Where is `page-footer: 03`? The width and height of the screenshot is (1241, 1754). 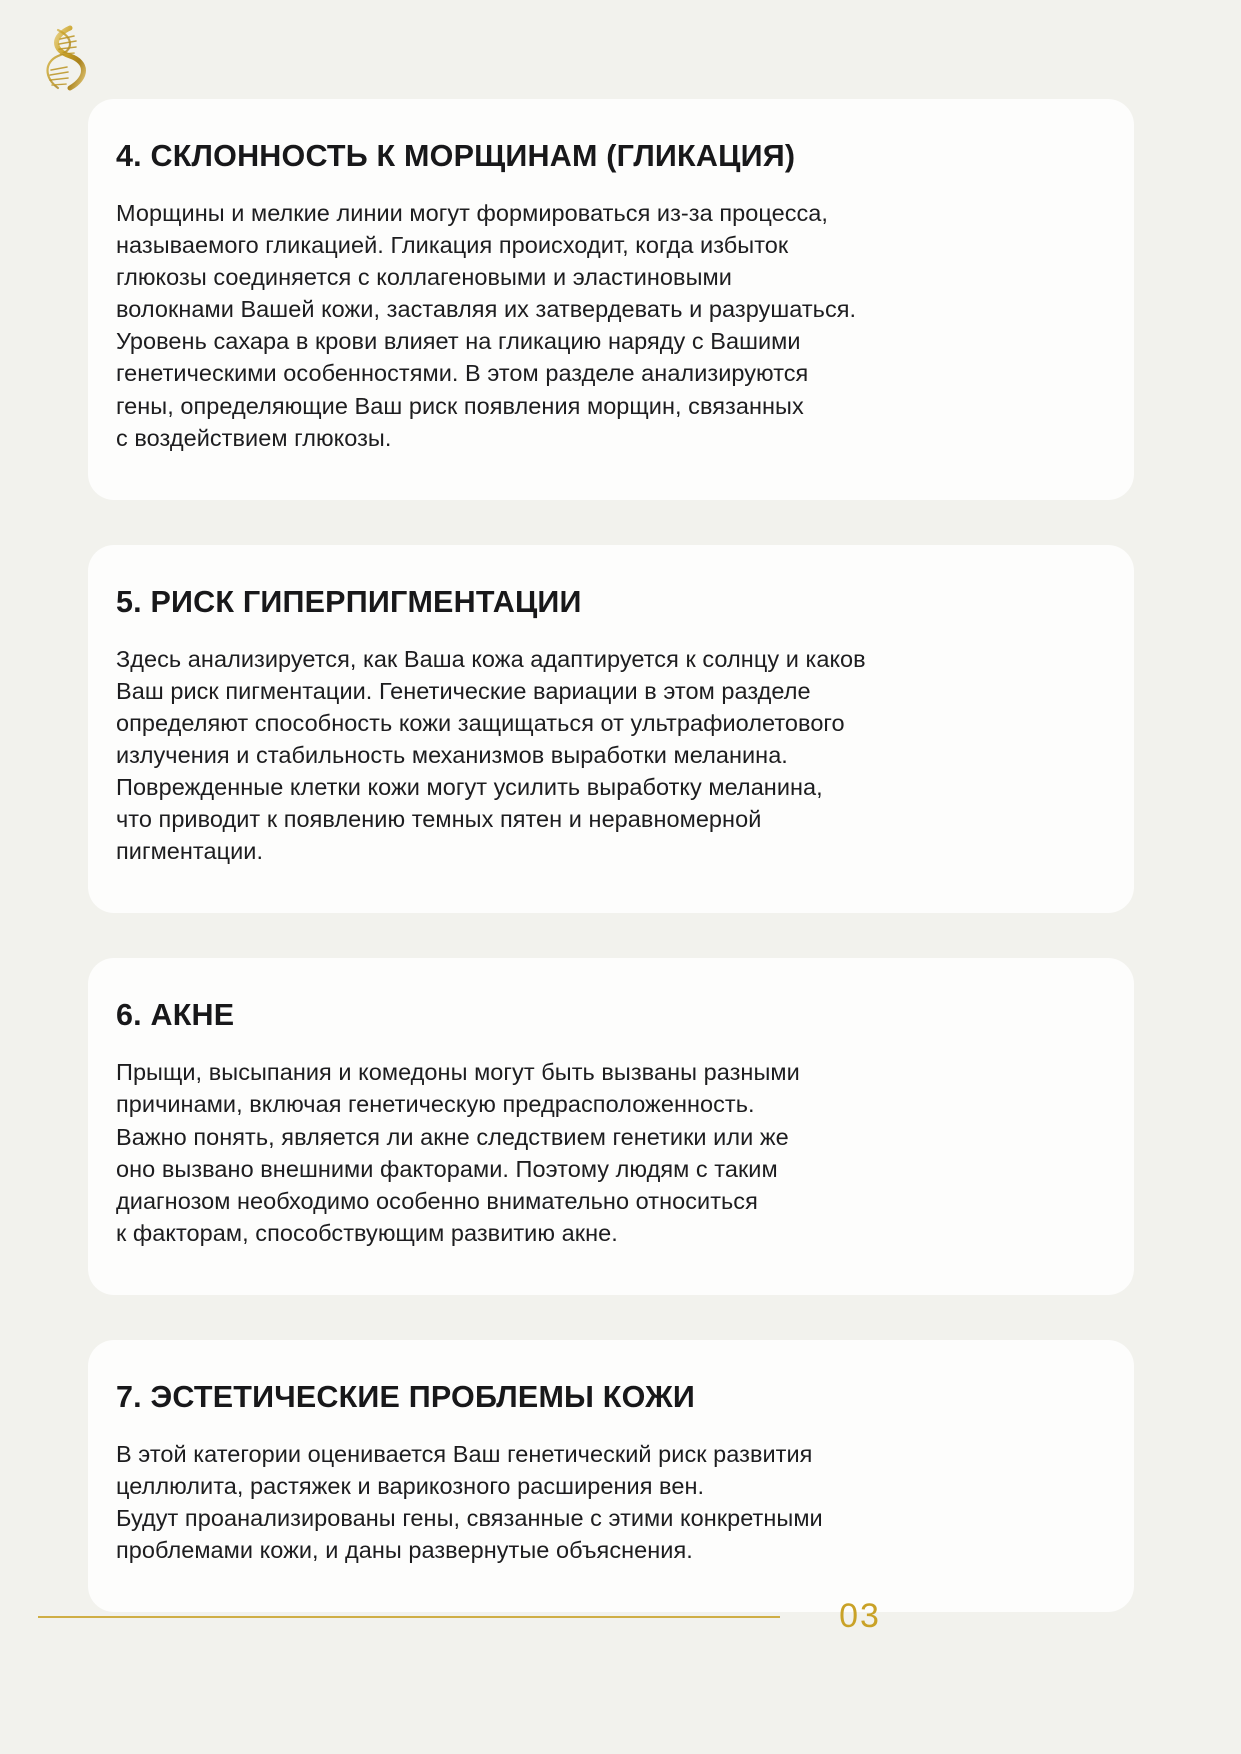
page-footer: 03 is located at coordinates (620, 1656).